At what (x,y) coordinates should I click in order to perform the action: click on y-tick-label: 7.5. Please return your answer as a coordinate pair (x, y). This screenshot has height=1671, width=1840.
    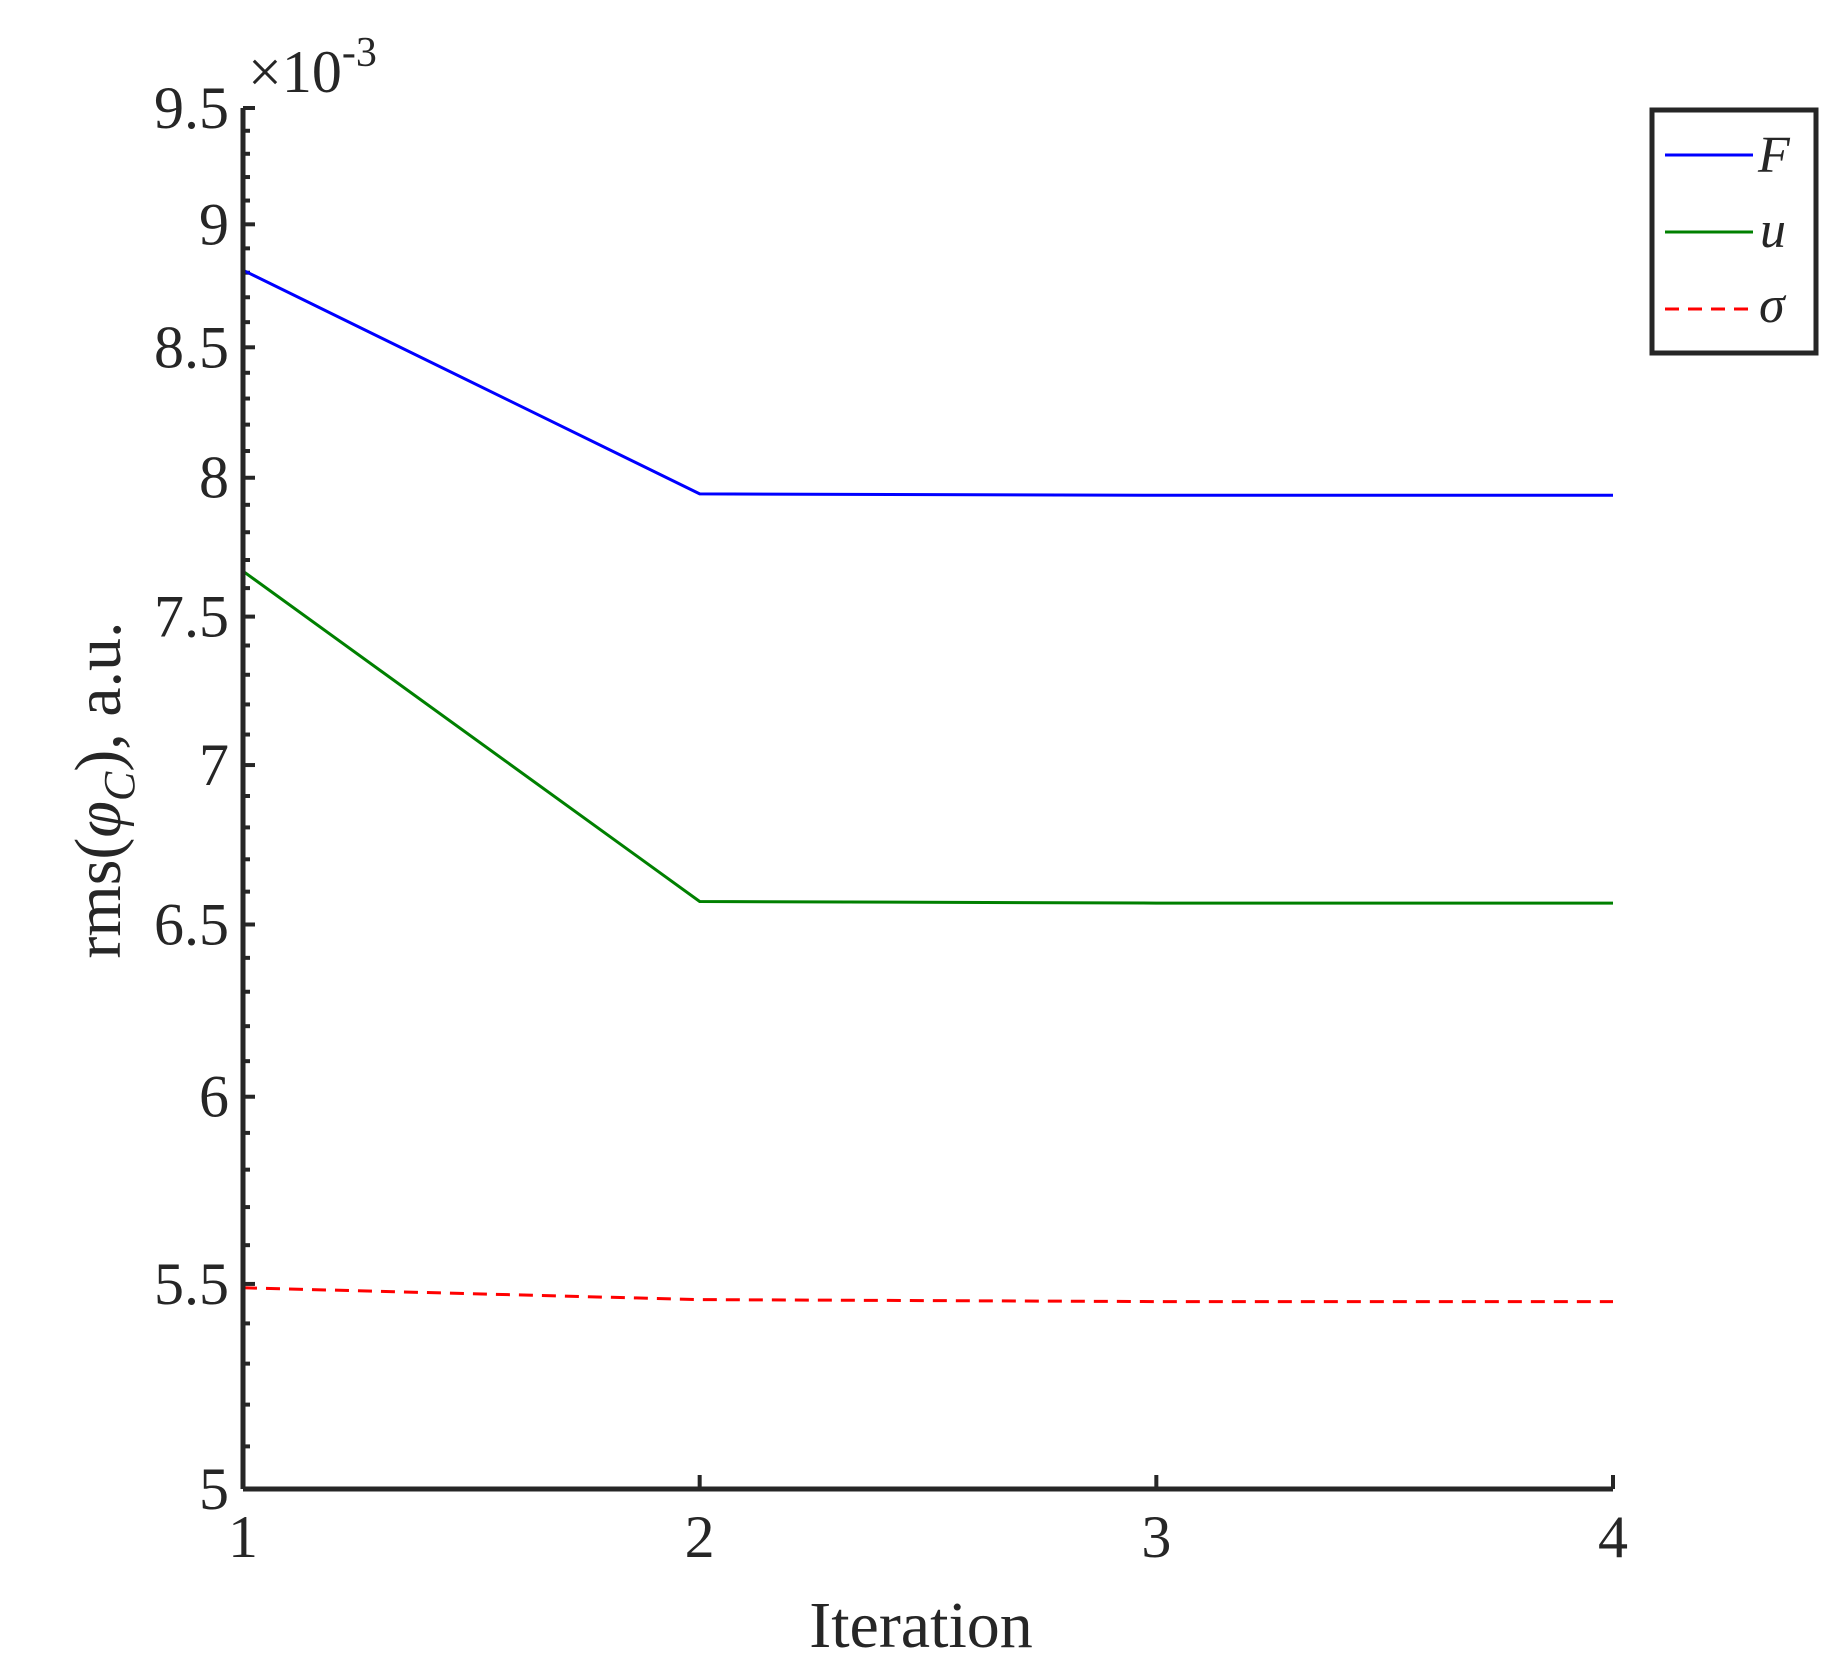
    Looking at the image, I should click on (191, 617).